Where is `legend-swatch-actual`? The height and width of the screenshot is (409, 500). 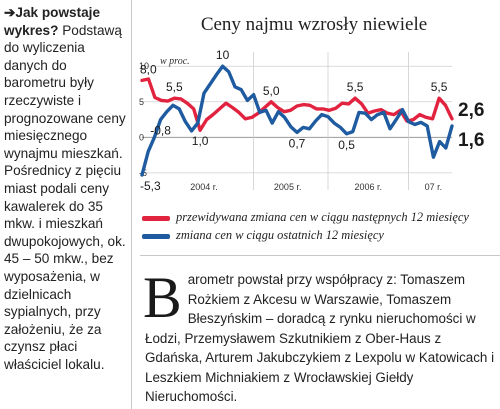
legend-swatch-actual is located at coordinates (156, 236).